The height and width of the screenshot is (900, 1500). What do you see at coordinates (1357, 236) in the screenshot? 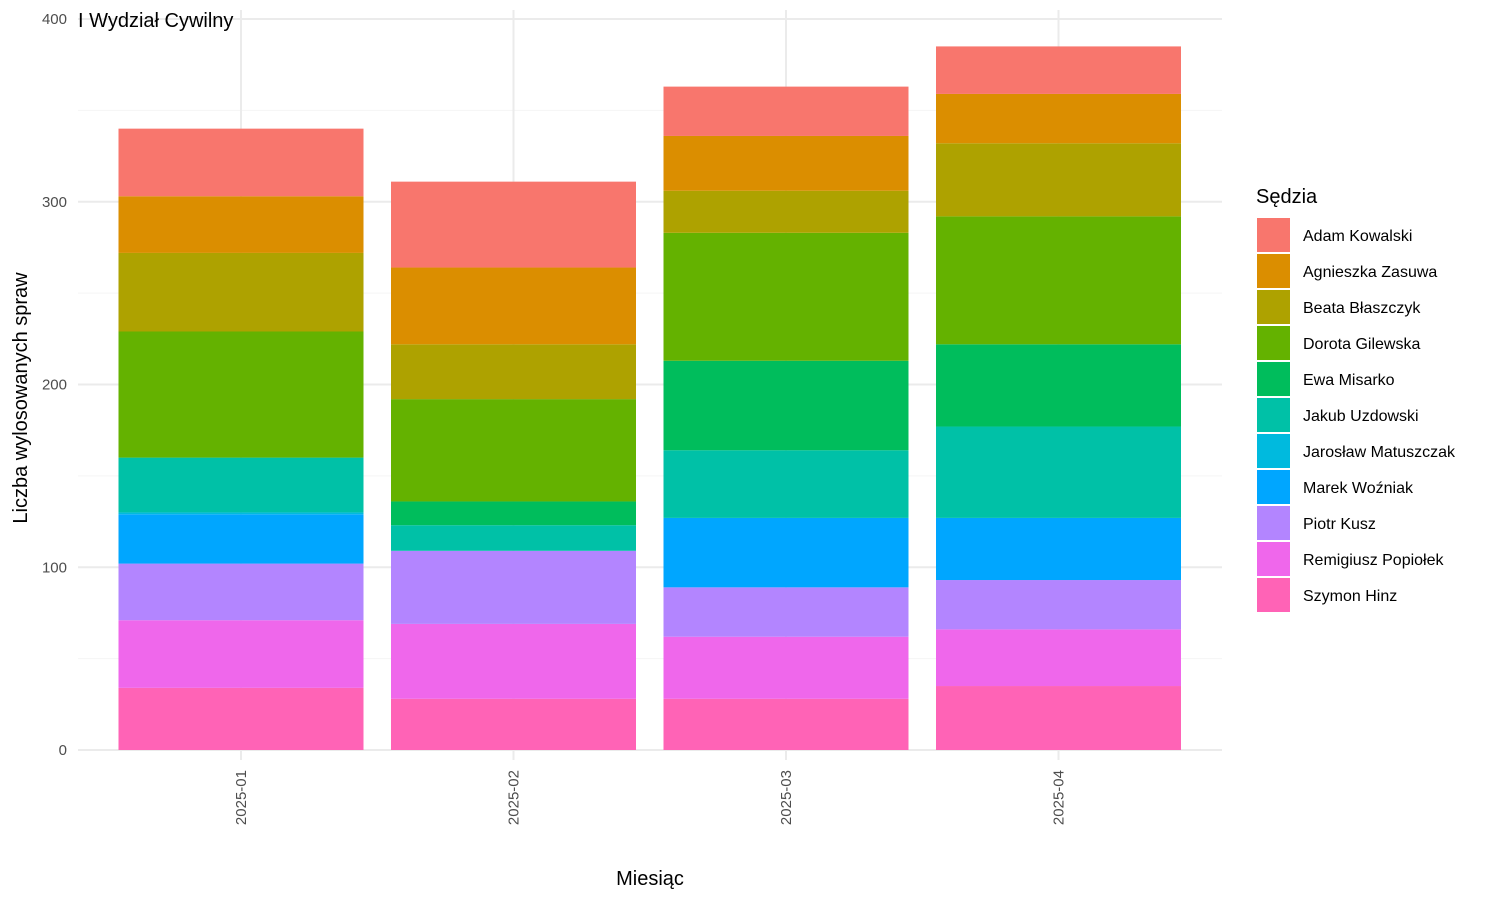
I see `legend-label: Adam Kowalski` at bounding box center [1357, 236].